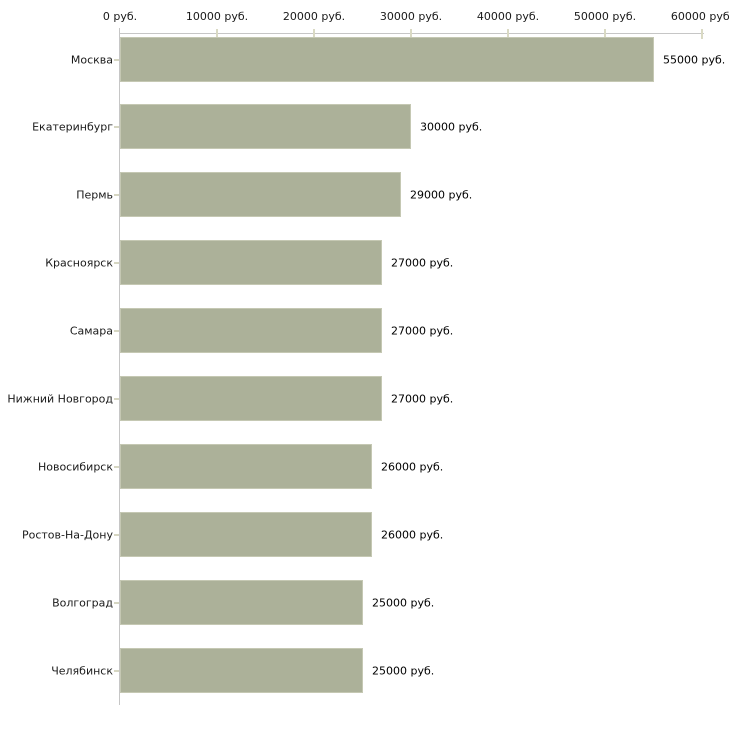 The image size is (730, 730). Describe the element at coordinates (91, 330) in the screenshot. I see `category-label: Самара` at that location.